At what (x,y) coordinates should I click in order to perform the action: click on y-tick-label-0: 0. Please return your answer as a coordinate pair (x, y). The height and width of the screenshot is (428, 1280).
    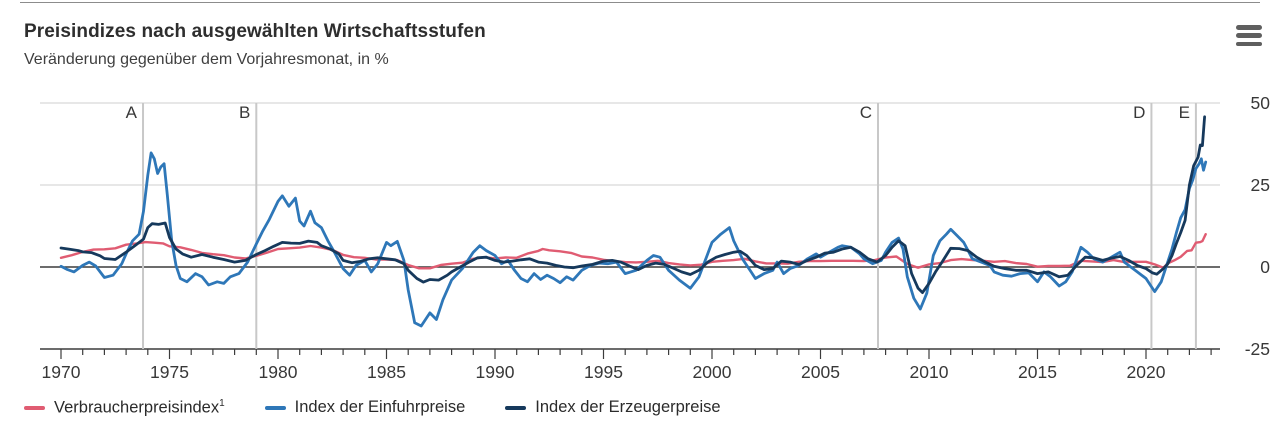
    Looking at the image, I should click on (1265, 267).